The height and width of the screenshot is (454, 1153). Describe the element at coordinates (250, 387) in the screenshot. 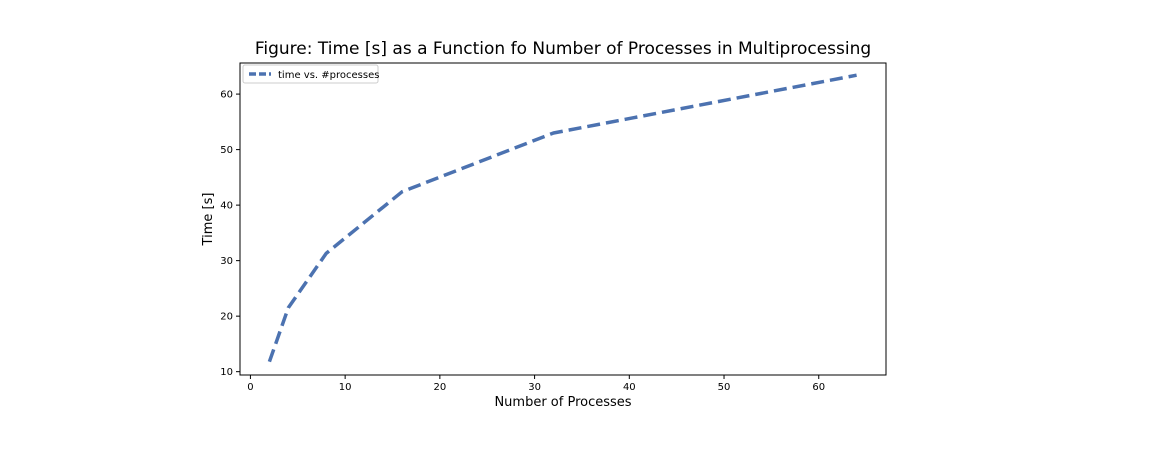

I see `x-tick-label: 0` at that location.